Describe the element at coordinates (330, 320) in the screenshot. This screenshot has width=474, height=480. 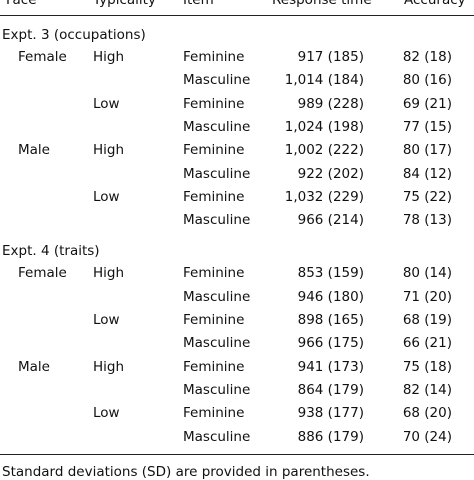
I see `response-time-cell: 898 (165)` at that location.